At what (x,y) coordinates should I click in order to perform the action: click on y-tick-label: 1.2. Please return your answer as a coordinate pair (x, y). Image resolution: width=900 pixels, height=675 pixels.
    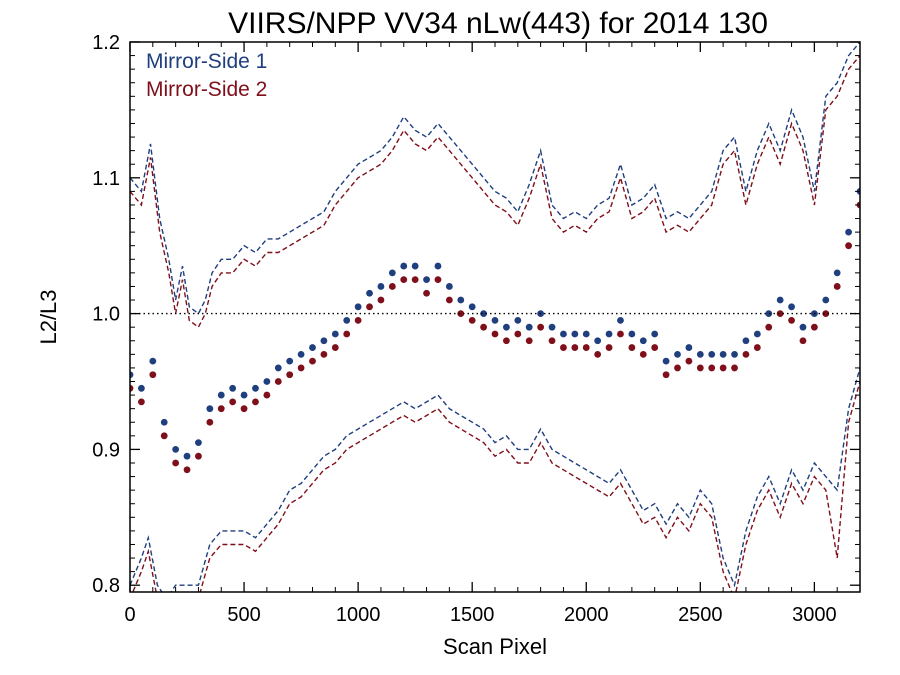
    Looking at the image, I should click on (106, 43).